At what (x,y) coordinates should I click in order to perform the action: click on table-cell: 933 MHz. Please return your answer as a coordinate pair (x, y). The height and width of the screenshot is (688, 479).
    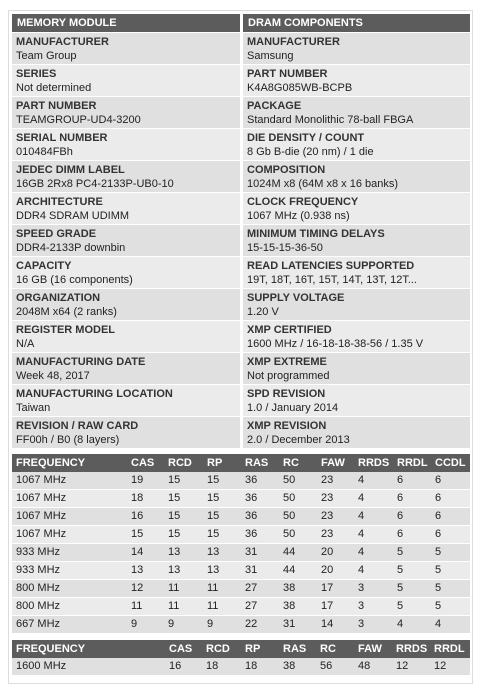
    Looking at the image, I should click on (38, 552).